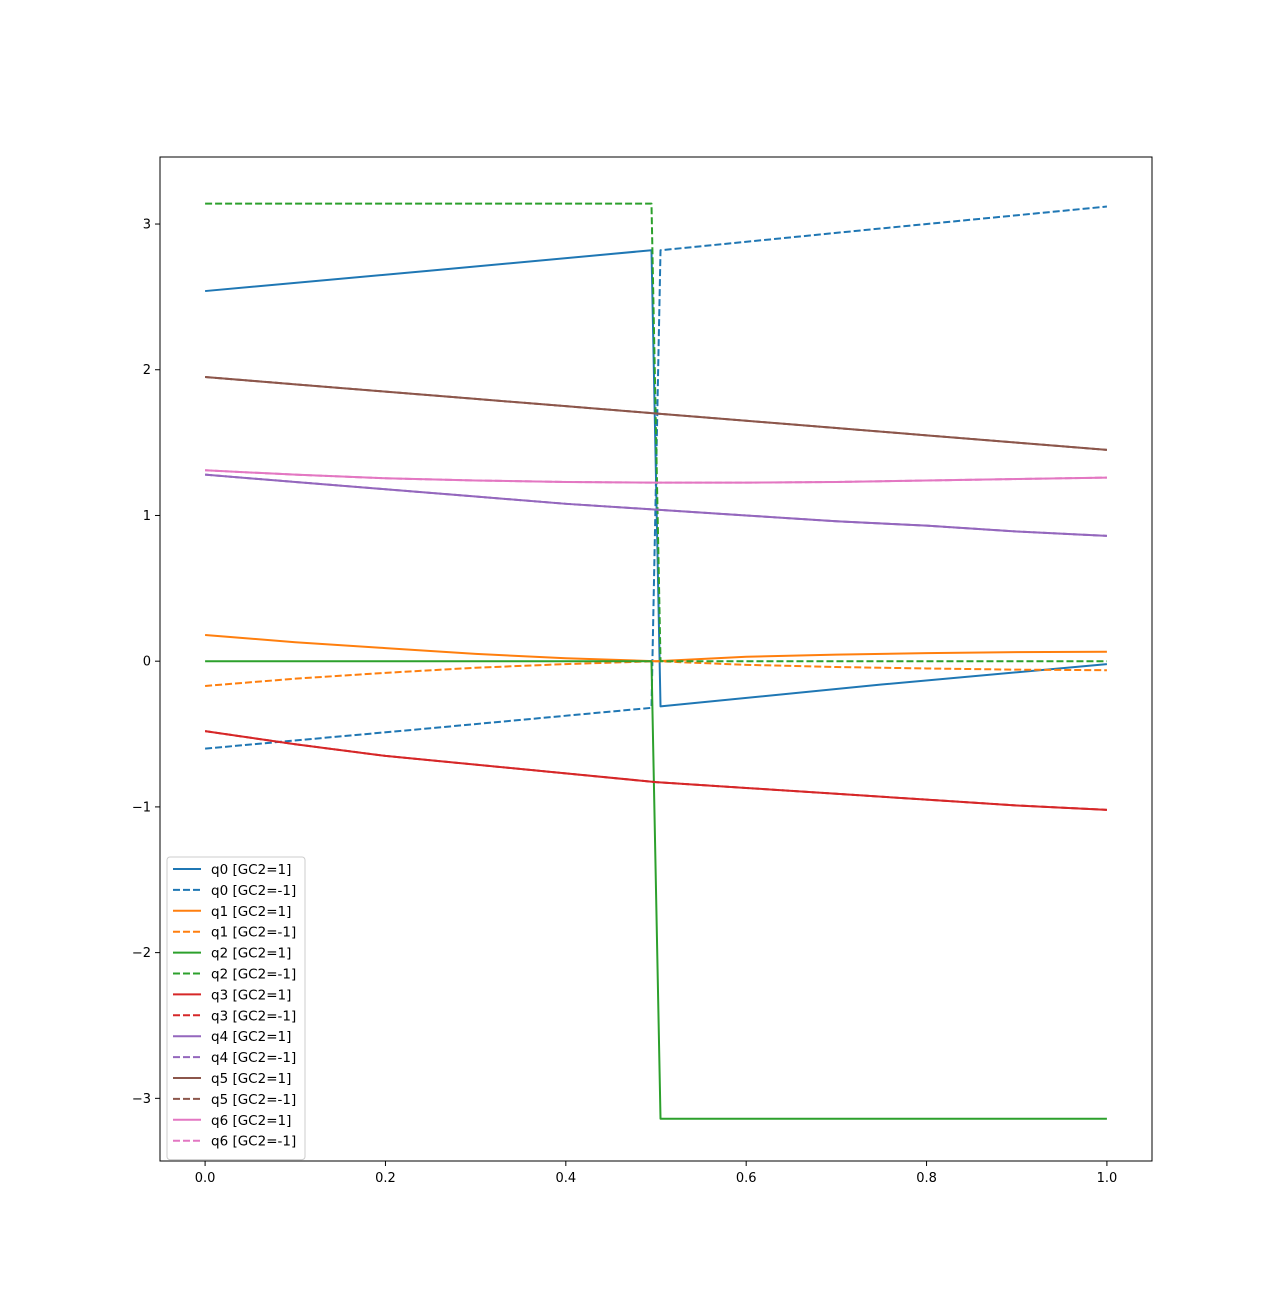 This screenshot has width=1280, height=1305. Describe the element at coordinates (147, 370) in the screenshot. I see `y-tick-label: 2` at that location.